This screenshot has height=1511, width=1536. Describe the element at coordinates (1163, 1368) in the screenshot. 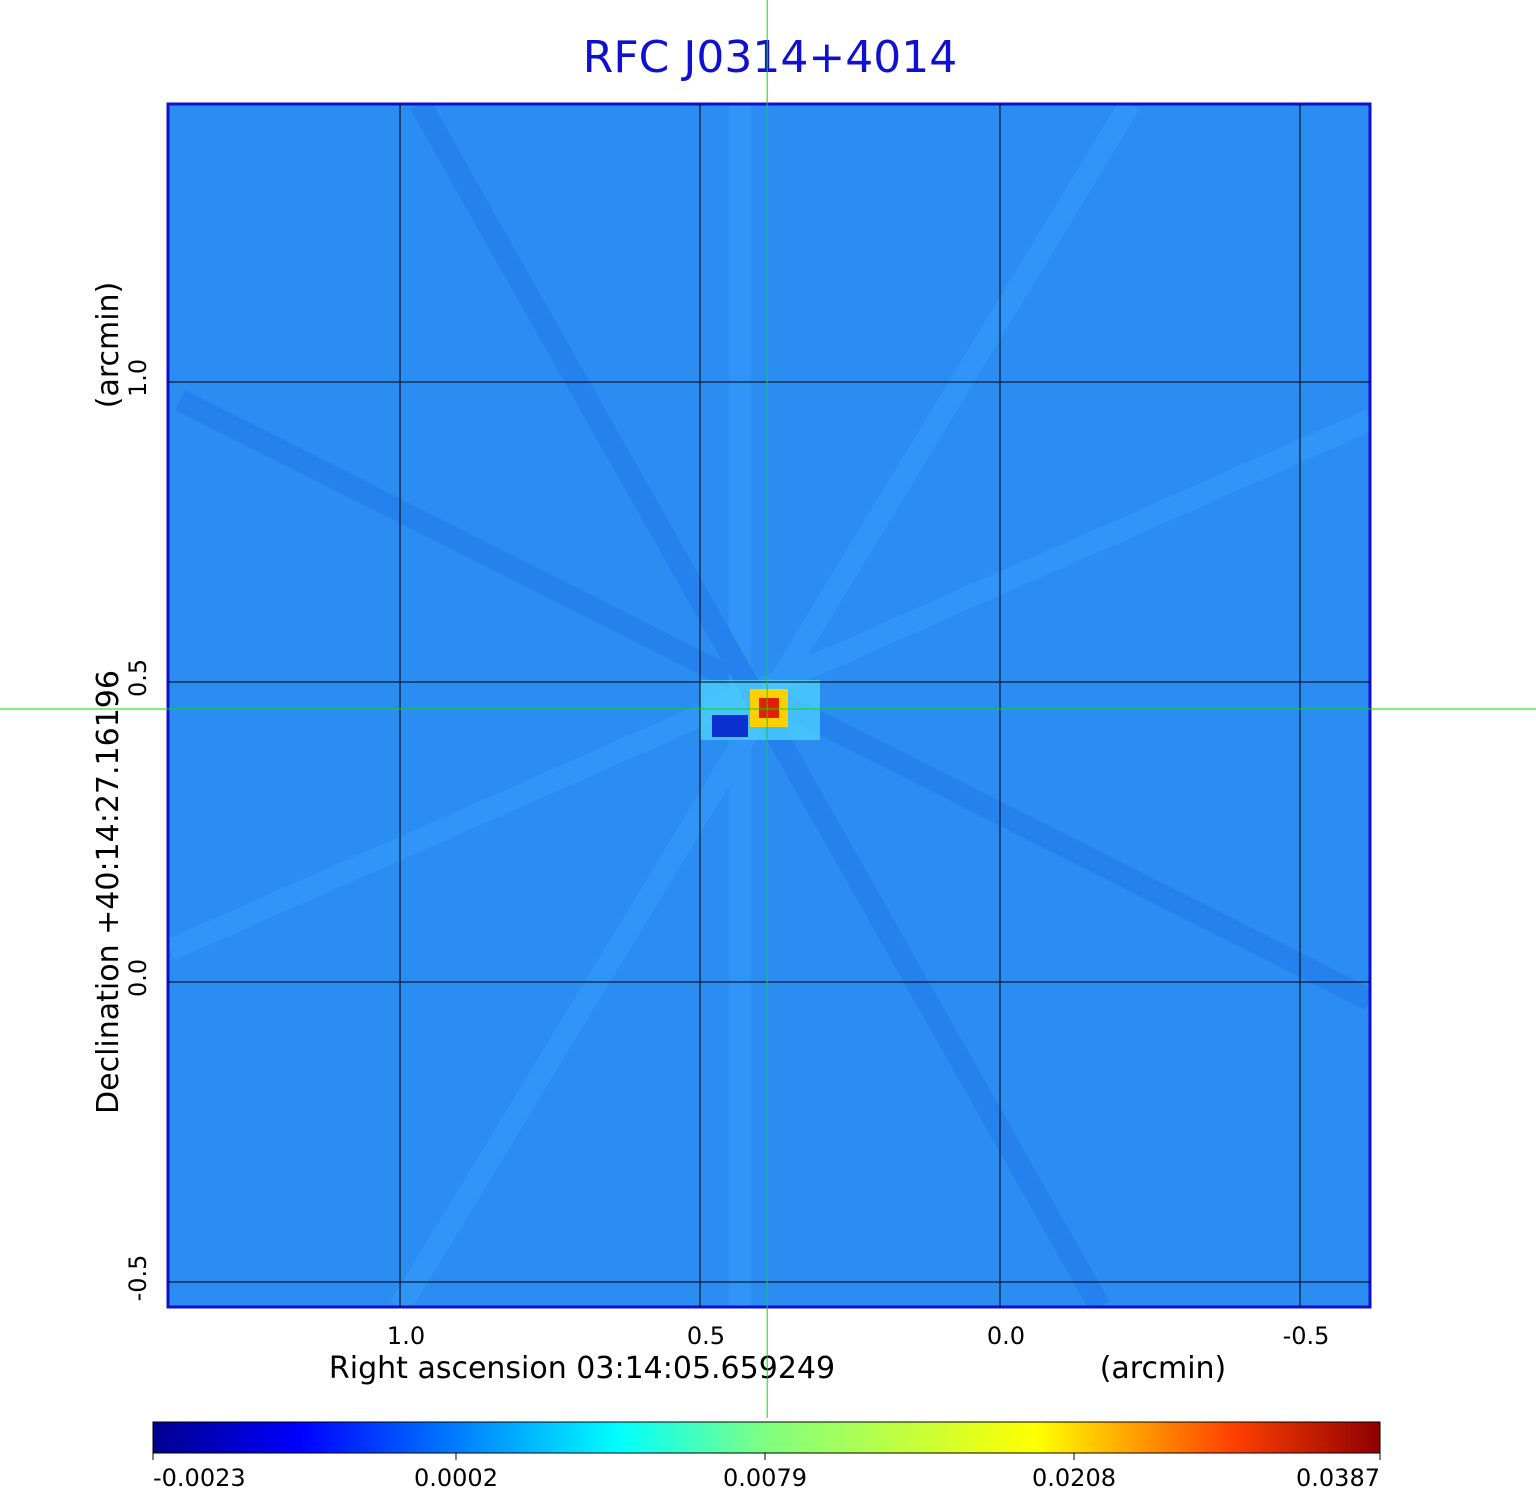

I see `x-axis-unit: (arcmin)` at that location.